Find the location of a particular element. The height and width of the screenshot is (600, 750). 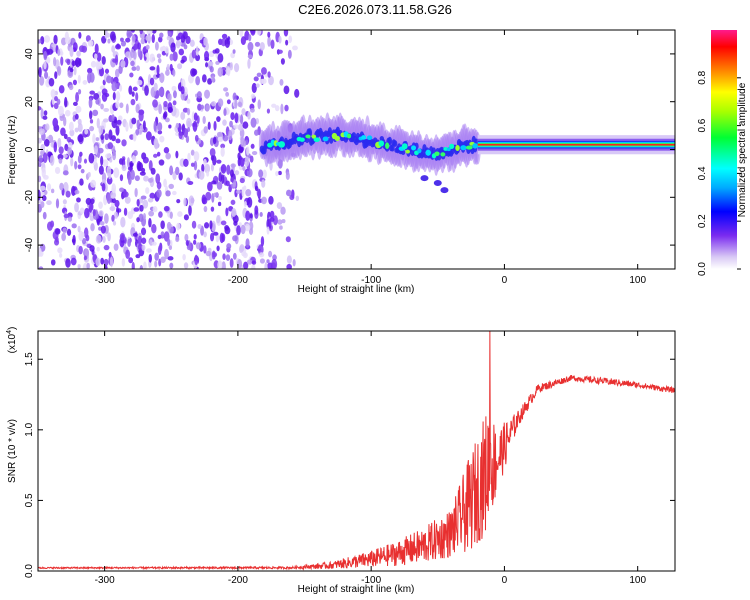

spectrogram-y-label: Frequency (Hz) is located at coordinates (12, 150).